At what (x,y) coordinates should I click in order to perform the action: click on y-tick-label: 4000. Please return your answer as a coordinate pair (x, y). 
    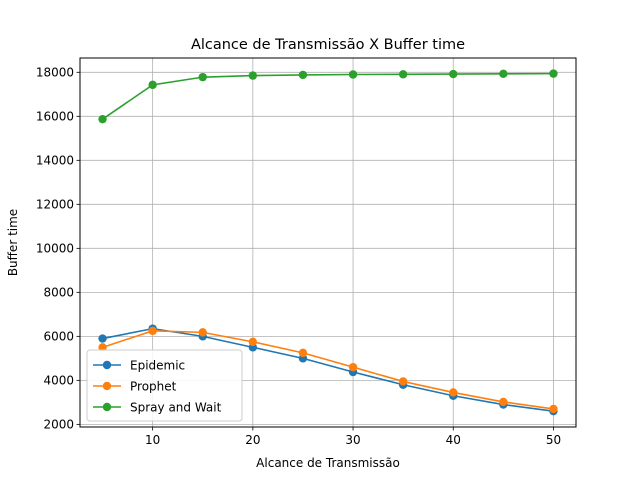
    Looking at the image, I should click on (58, 380).